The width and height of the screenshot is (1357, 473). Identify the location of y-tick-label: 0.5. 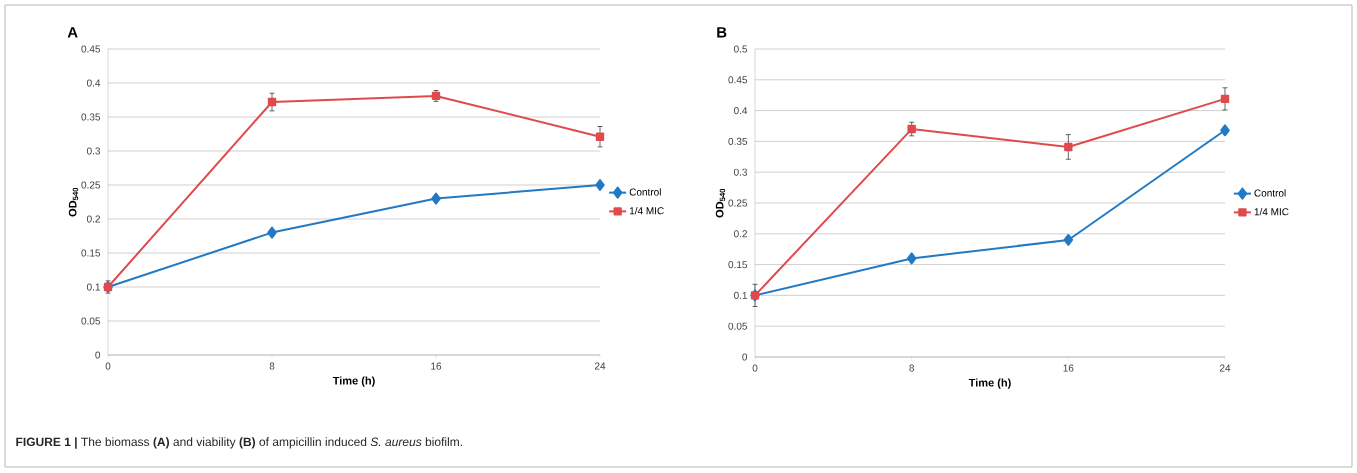
(740, 49).